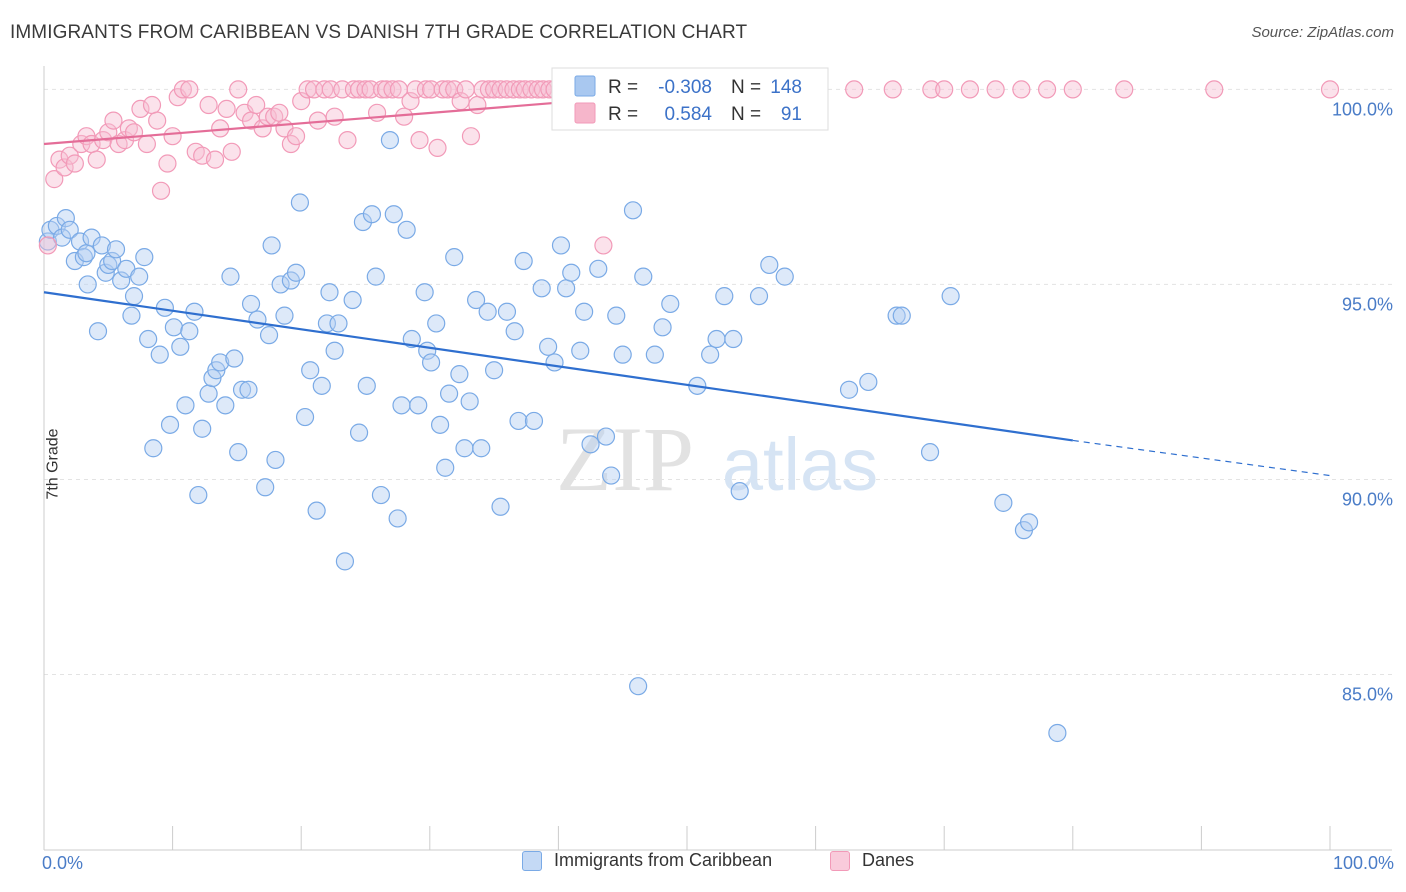 The image size is (1406, 892). What do you see at coordinates (840, 860) in the screenshot?
I see `legend-swatch-danes` at bounding box center [840, 860].